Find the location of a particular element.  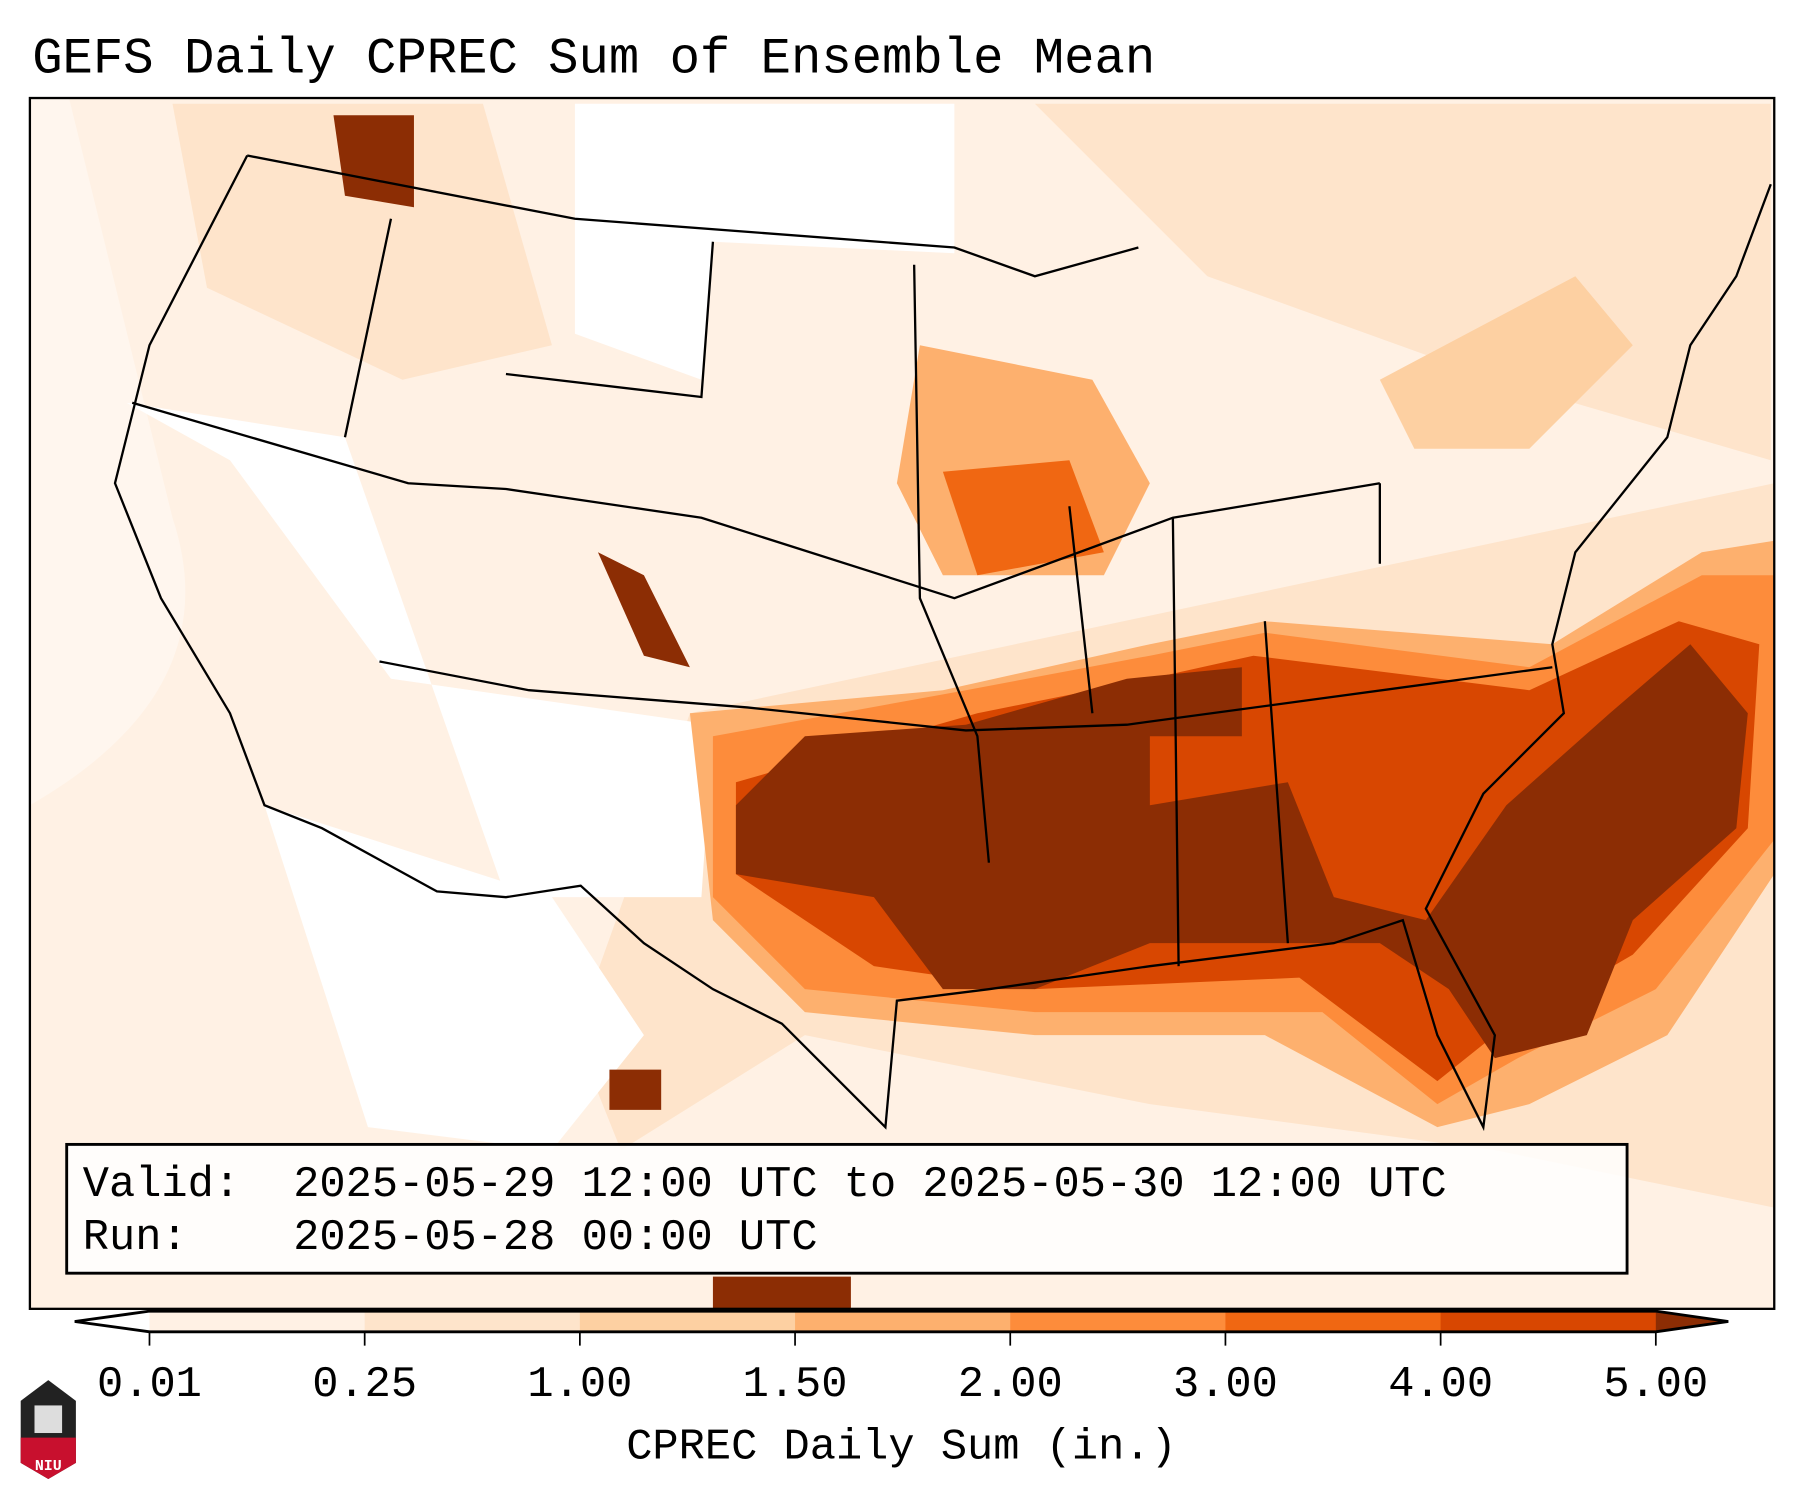

colorbar-tick-label: 3.00 is located at coordinates (1225, 1385).